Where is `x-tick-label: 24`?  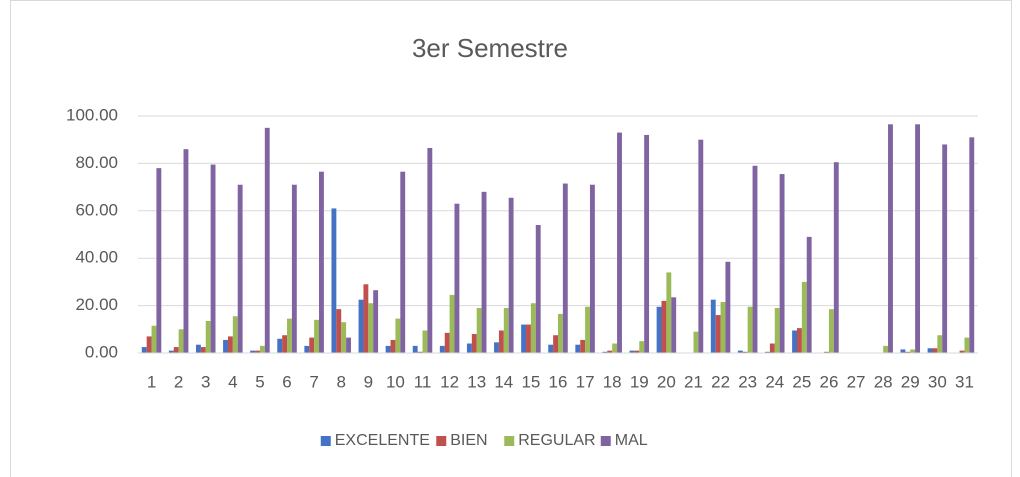
x-tick-label: 24 is located at coordinates (774, 381).